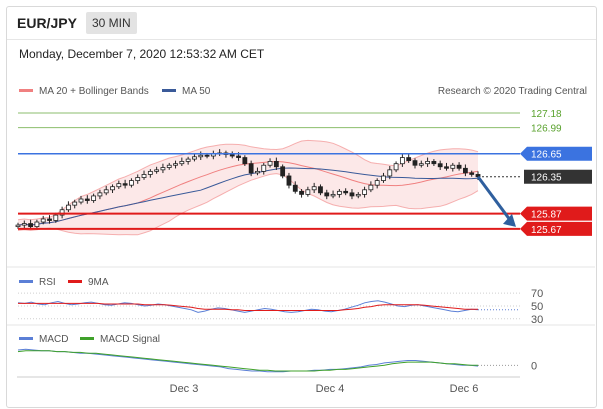 The width and height of the screenshot is (603, 409). What do you see at coordinates (301, 23) in the screenshot?
I see `chart-header: EUR/JPY 30 MIN` at bounding box center [301, 23].